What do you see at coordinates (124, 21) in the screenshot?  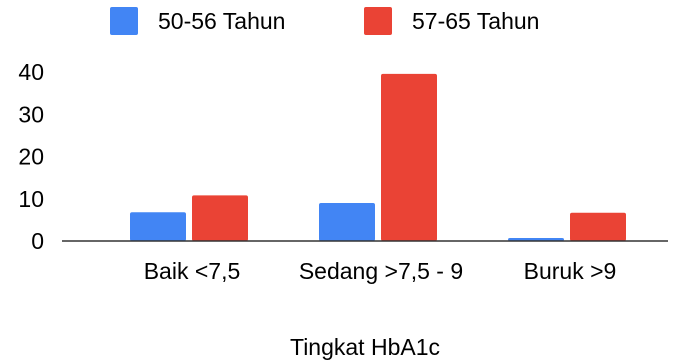 I see `legend-swatch-50-56-tahun` at bounding box center [124, 21].